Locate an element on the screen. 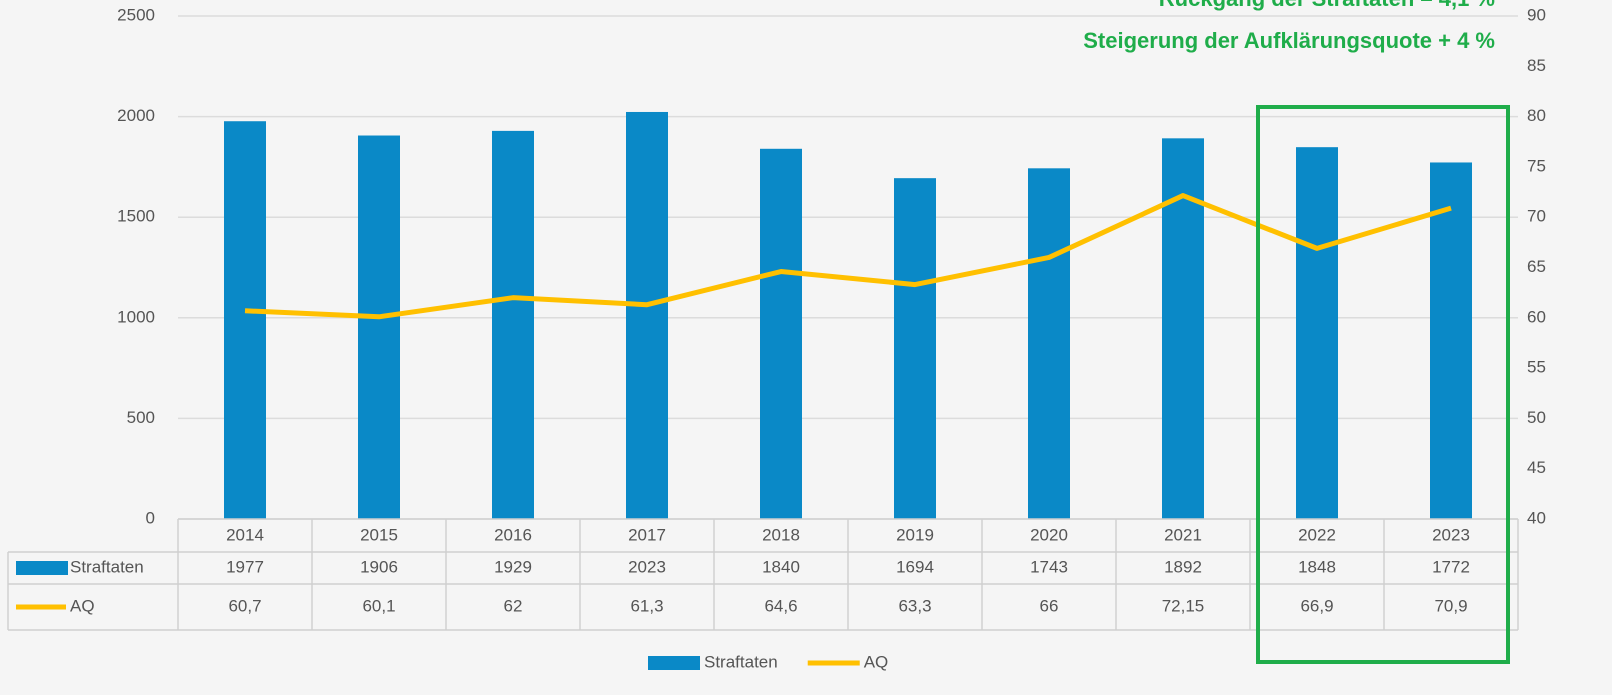 Image resolution: width=1612 pixels, height=695 pixels. annotation: Rückgang der Straftaten – 4,1 % is located at coordinates (1327, 5).